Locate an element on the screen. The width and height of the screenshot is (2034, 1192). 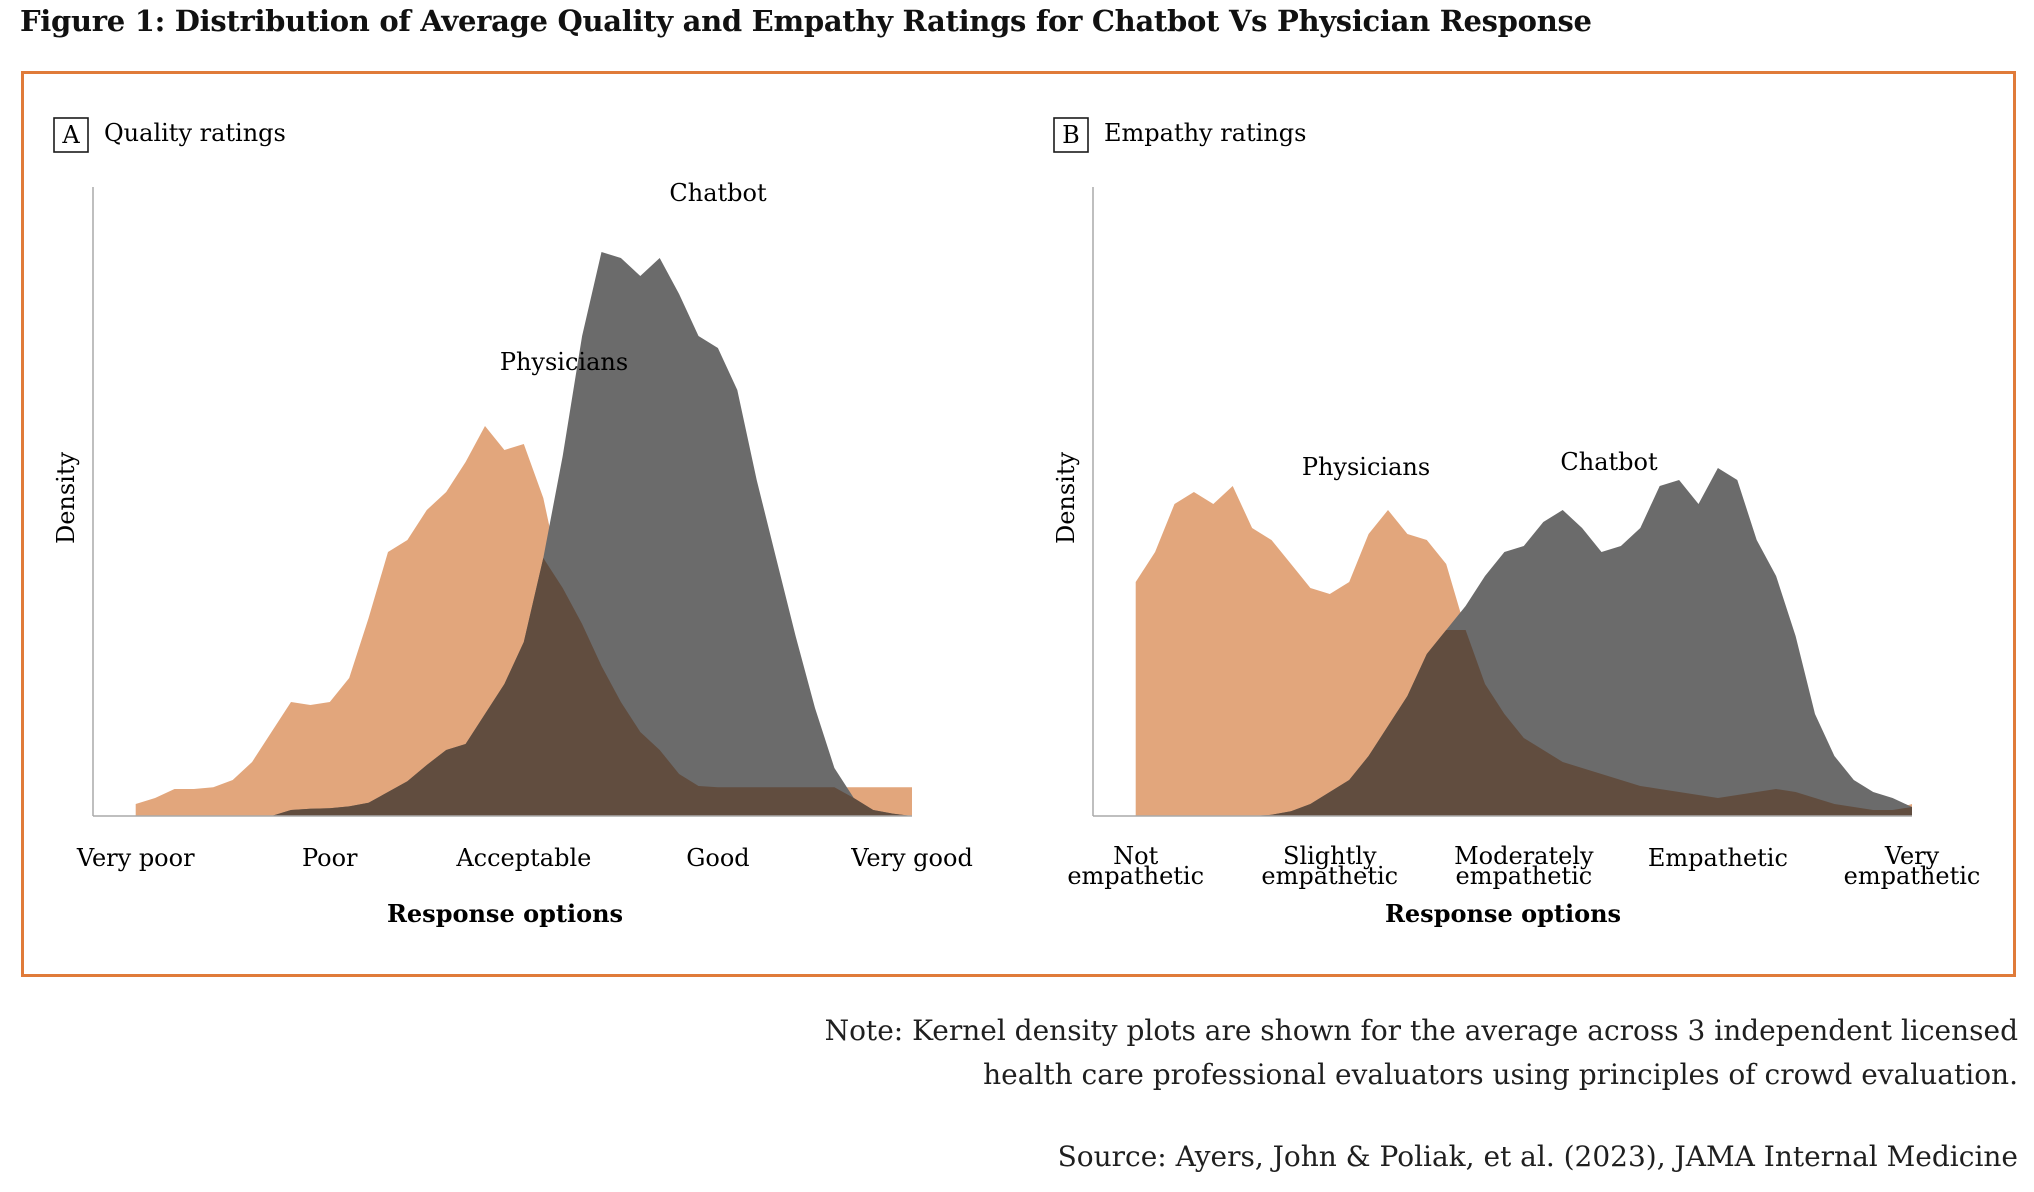
x-tick-label: Poor is located at coordinates (330, 858).